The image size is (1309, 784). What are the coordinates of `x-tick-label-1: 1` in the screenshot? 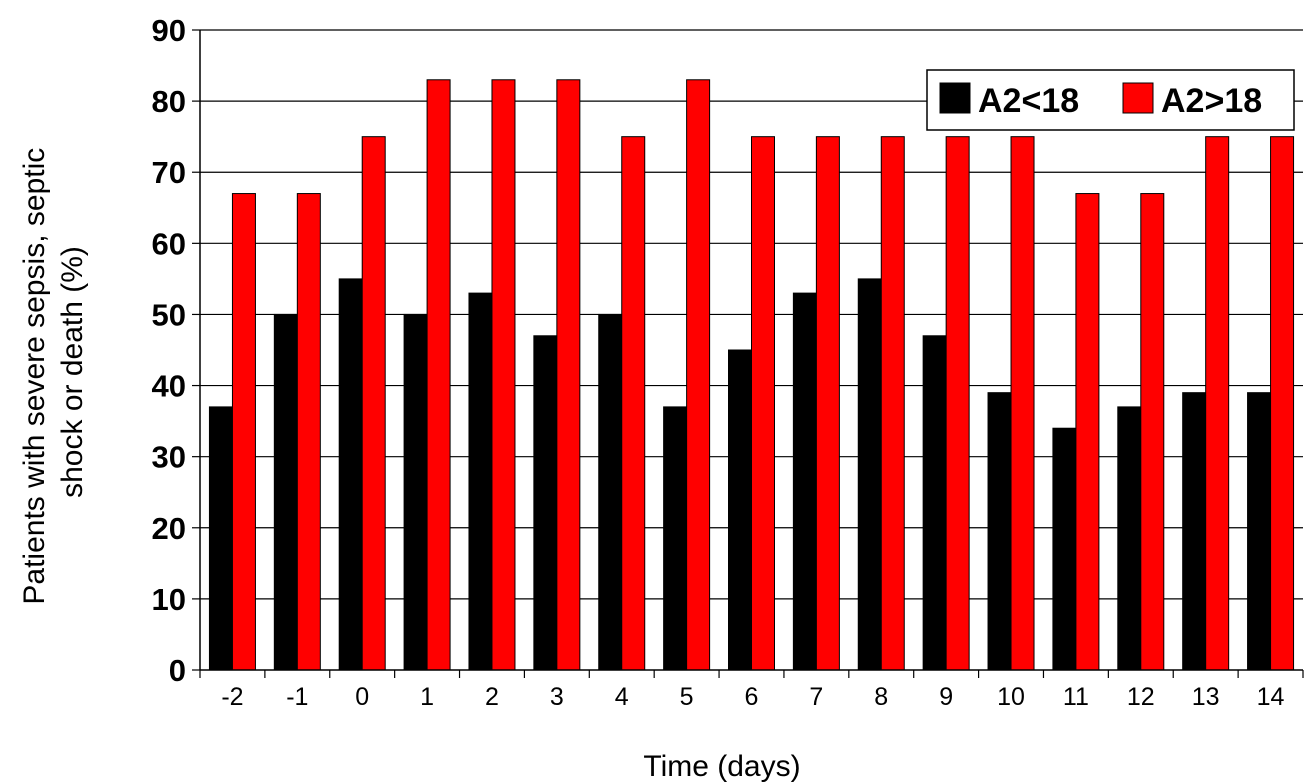 It's located at (427, 697).